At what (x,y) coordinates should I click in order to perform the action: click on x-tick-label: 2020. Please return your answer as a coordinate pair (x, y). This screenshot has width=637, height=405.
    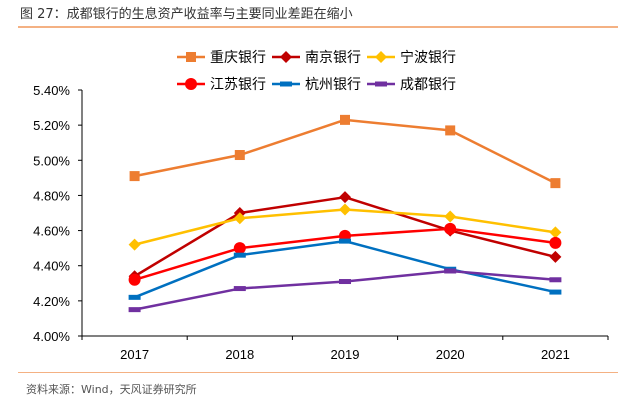
    Looking at the image, I should click on (450, 354).